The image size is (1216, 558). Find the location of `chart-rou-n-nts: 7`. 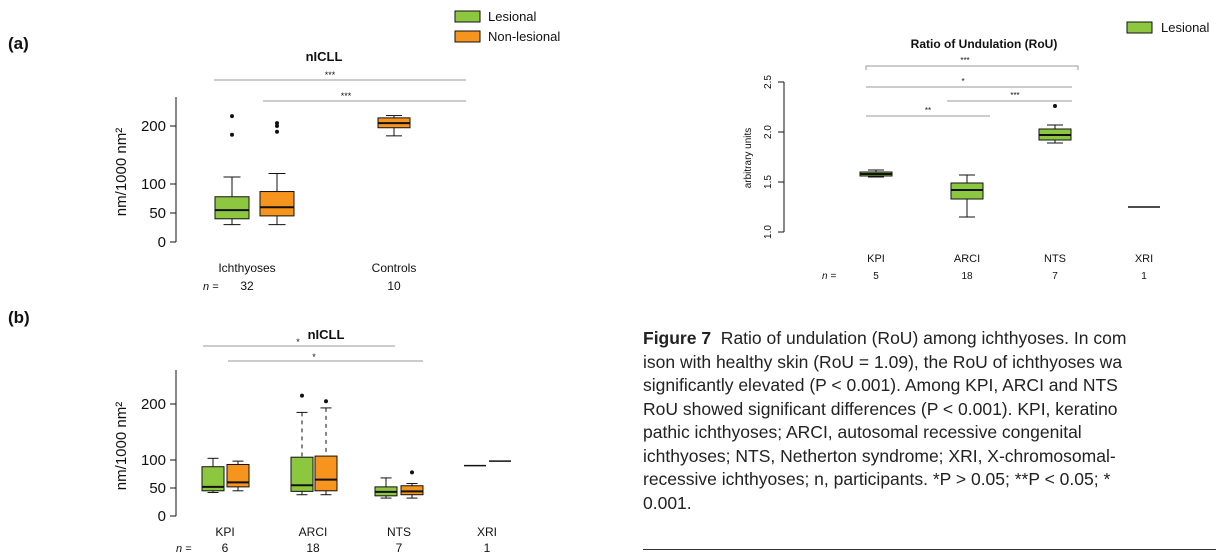

chart-rou-n-nts: 7 is located at coordinates (1055, 276).